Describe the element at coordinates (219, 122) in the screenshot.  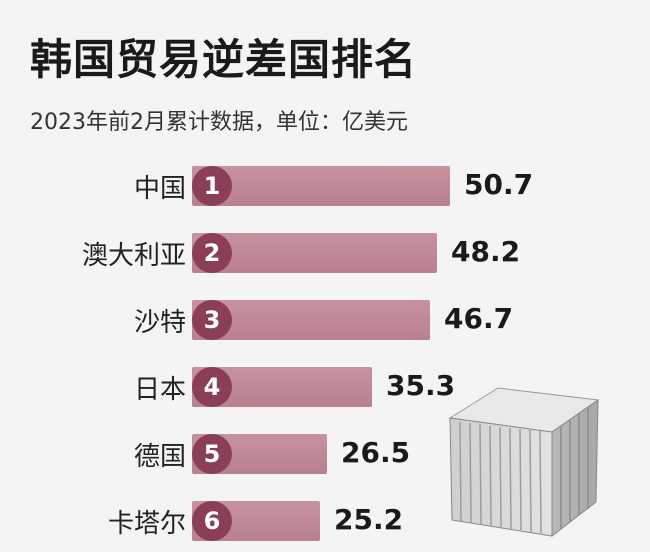
I see `chart-subtitle: 2023年前2月累计数据，单位：亿美元` at that location.